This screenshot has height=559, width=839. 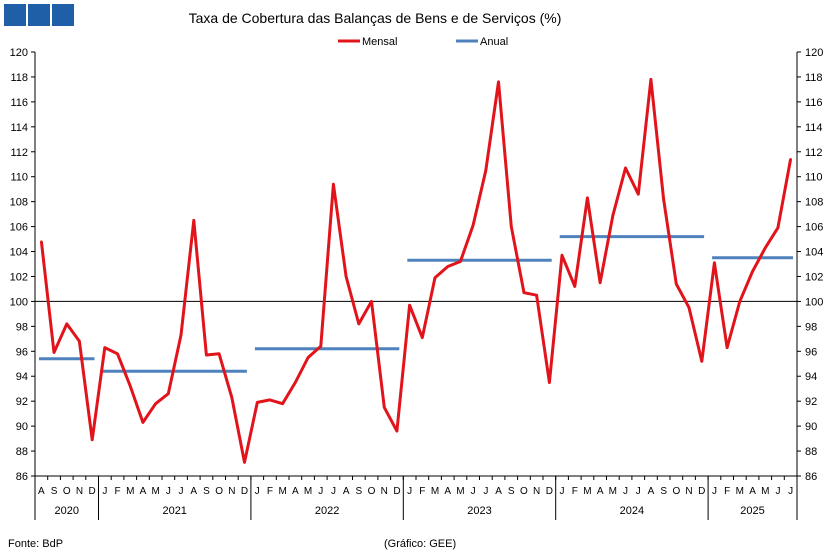 I want to click on footer-credit: (Gráfico: GEE), so click(x=420, y=544).